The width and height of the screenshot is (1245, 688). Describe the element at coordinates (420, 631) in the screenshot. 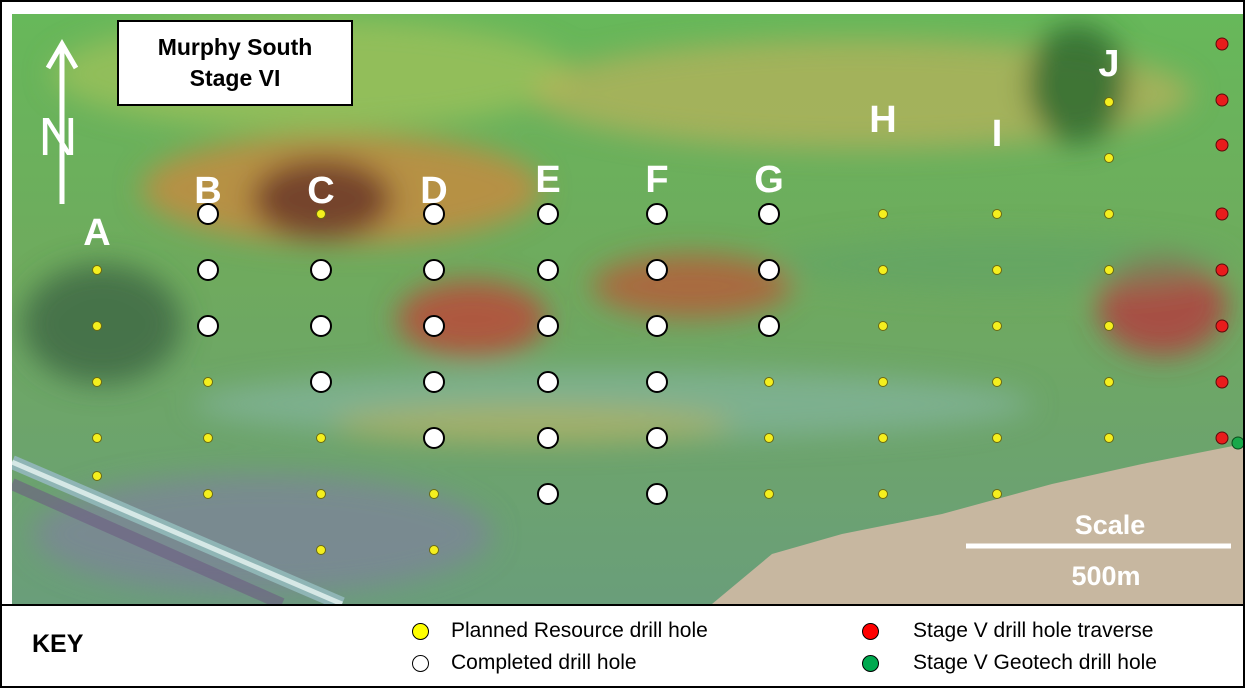

I see `yellow-circle-icon` at that location.